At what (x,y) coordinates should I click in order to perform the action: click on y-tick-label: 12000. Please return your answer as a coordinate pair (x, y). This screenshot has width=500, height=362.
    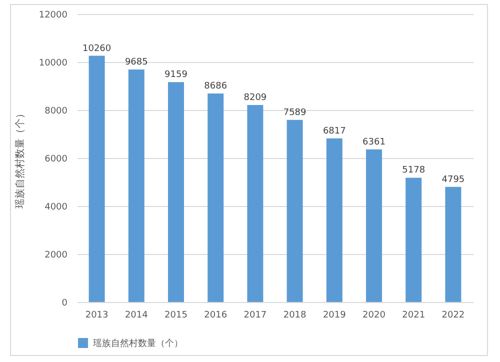
    Looking at the image, I should click on (53, 15).